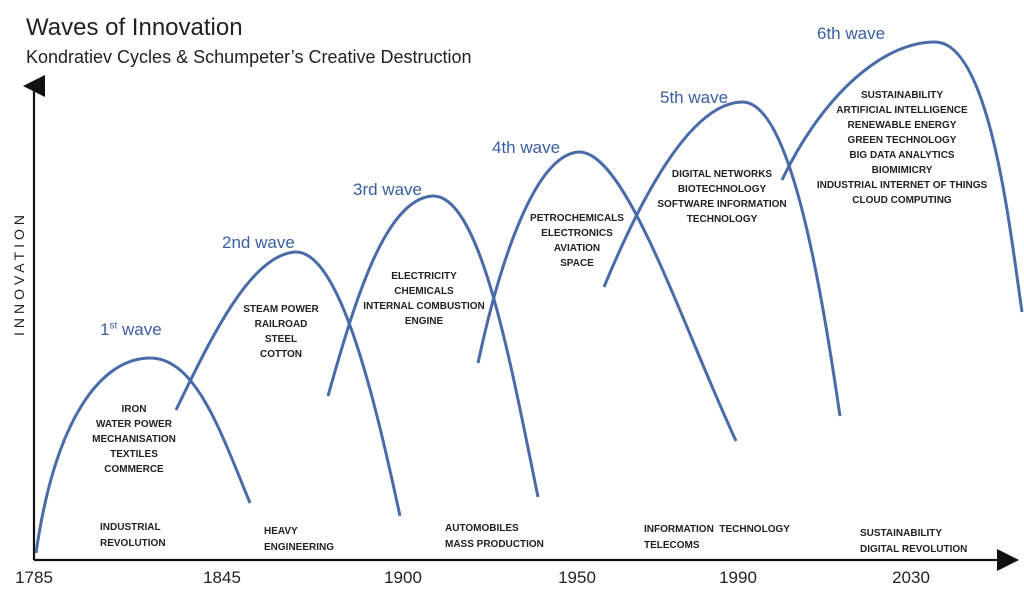 This screenshot has height=593, width=1024. What do you see at coordinates (494, 536) in the screenshot?
I see `era-label-wave-3: AUTOMOBILES MASS PRODUCTION` at bounding box center [494, 536].